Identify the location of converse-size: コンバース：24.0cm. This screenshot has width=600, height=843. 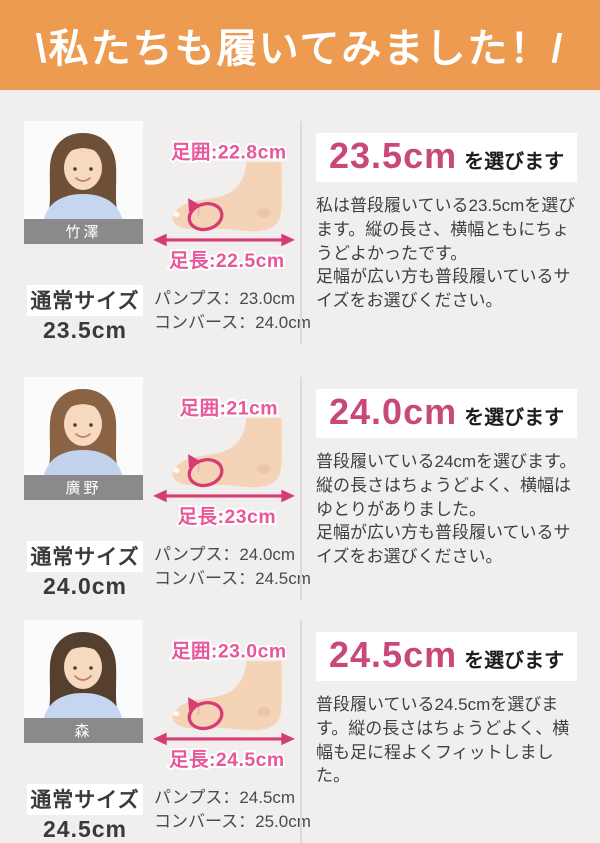
(232, 323).